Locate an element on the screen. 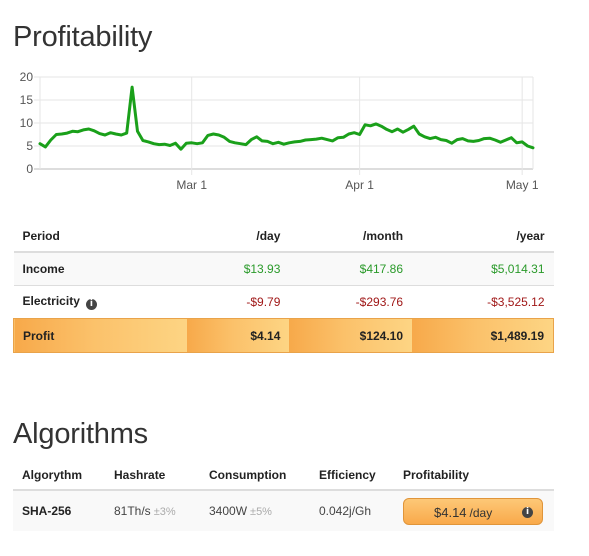 The image size is (589, 556). x-tick-label: May 1 is located at coordinates (522, 185).